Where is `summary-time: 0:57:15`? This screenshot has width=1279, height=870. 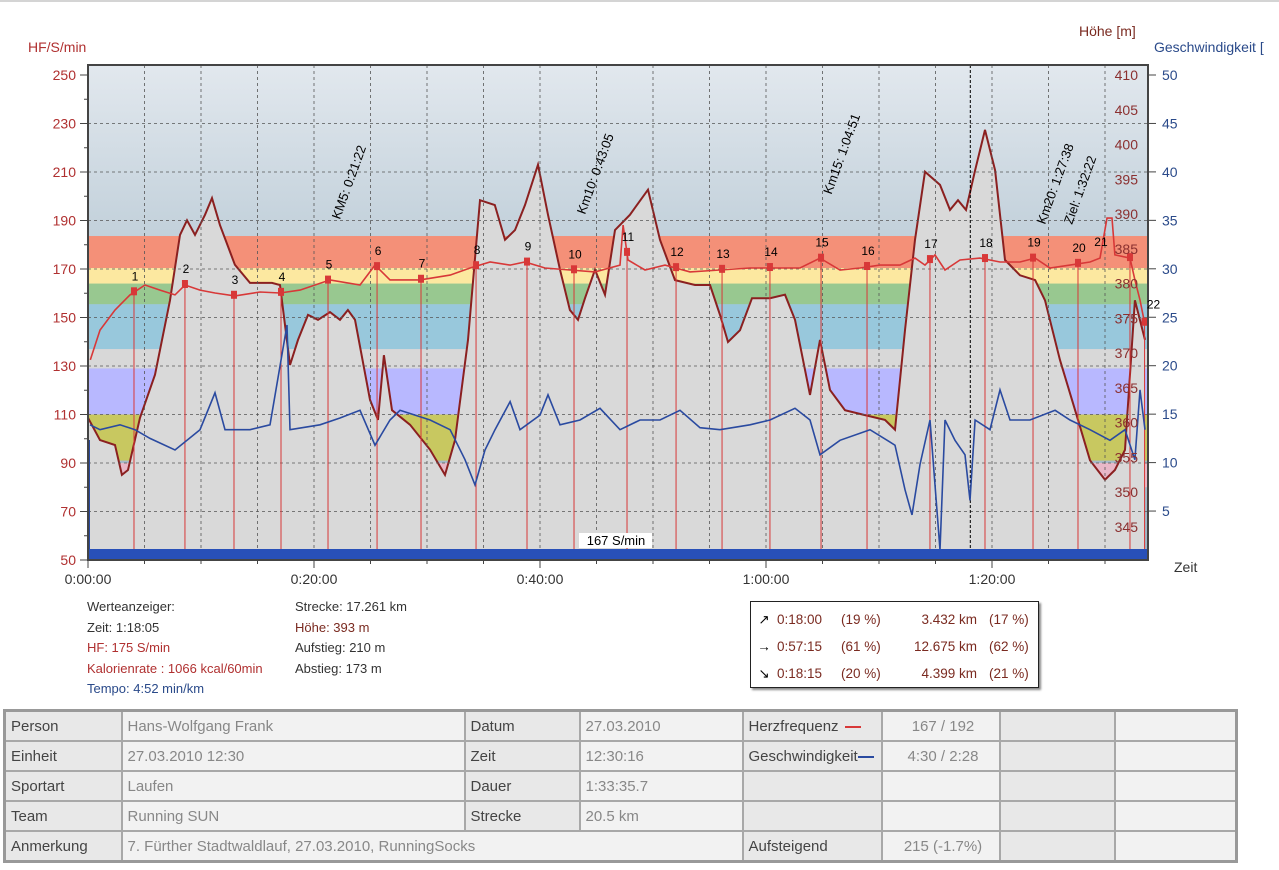
summary-time: 0:57:15 is located at coordinates (800, 646).